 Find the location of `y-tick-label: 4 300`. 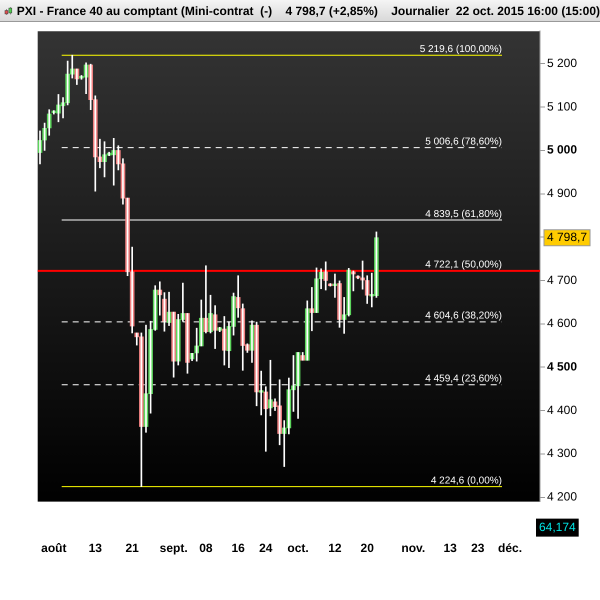

y-tick-label: 4 300 is located at coordinates (562, 453).